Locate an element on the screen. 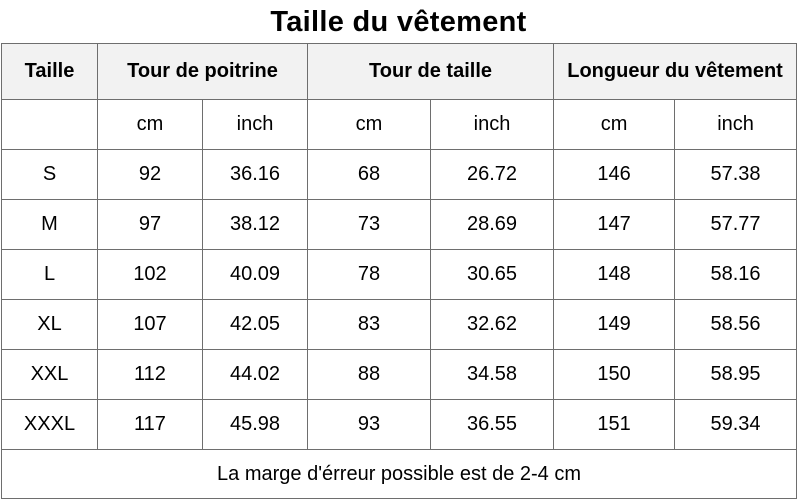 The width and height of the screenshot is (797, 501). value-cell: 40.09 is located at coordinates (255, 274).